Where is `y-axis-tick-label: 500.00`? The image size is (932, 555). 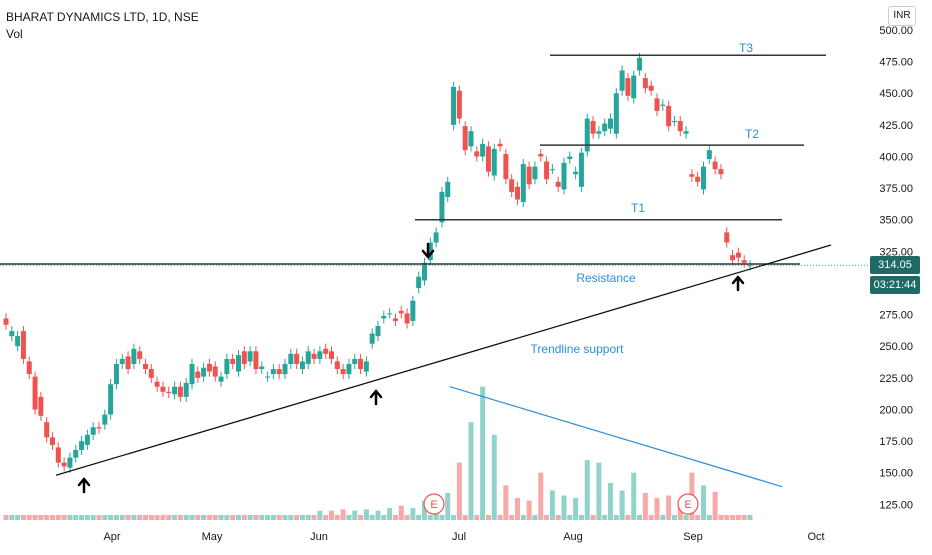
y-axis-tick-label: 500.00 is located at coordinates (896, 31).